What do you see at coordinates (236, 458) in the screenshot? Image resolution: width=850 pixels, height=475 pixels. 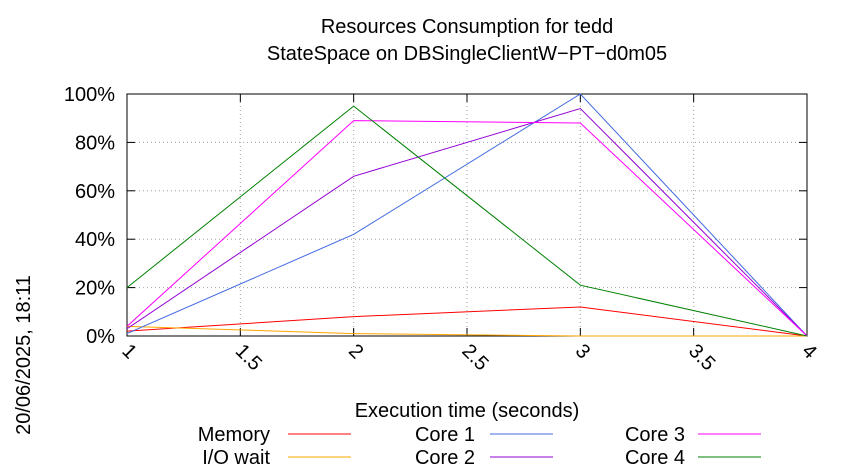 I see `legend-label: I/O wait` at bounding box center [236, 458].